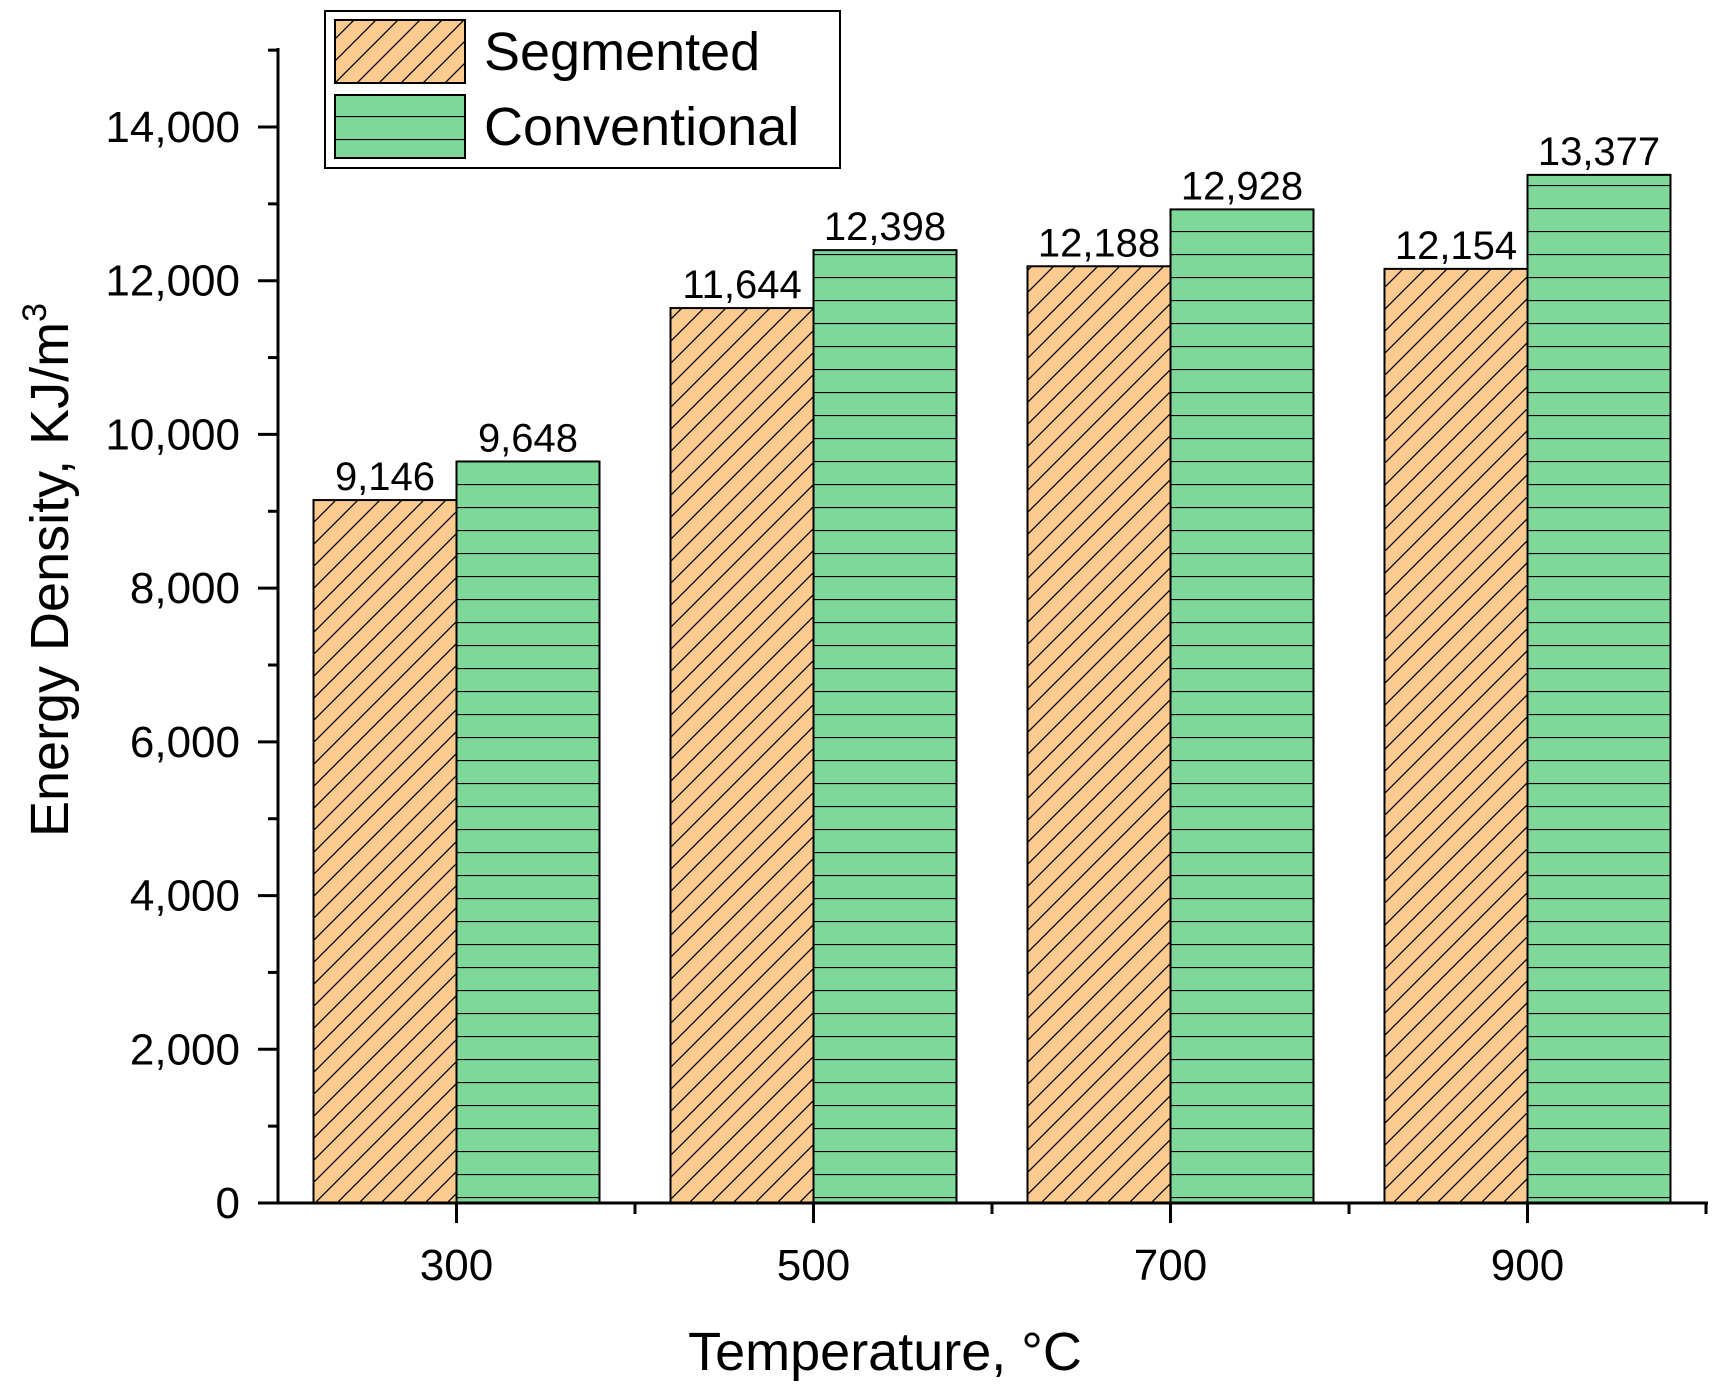  I want to click on y-tick-label-4000: 4,000, so click(185, 896).